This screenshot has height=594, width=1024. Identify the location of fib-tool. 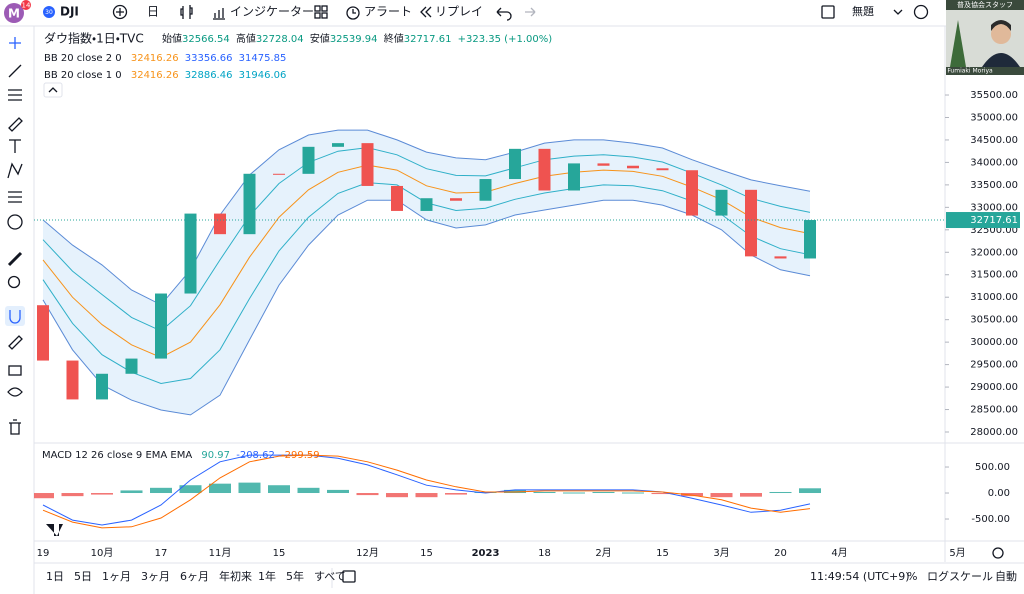
(15, 95).